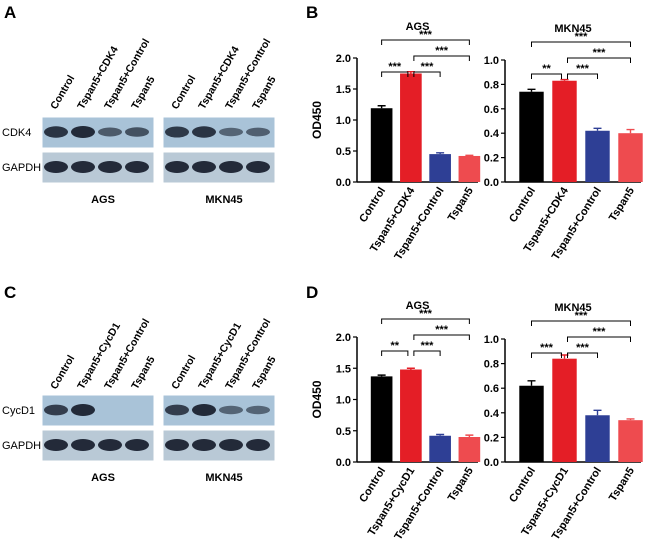 This screenshot has width=650, height=552. I want to click on panel-label: B, so click(312, 12).